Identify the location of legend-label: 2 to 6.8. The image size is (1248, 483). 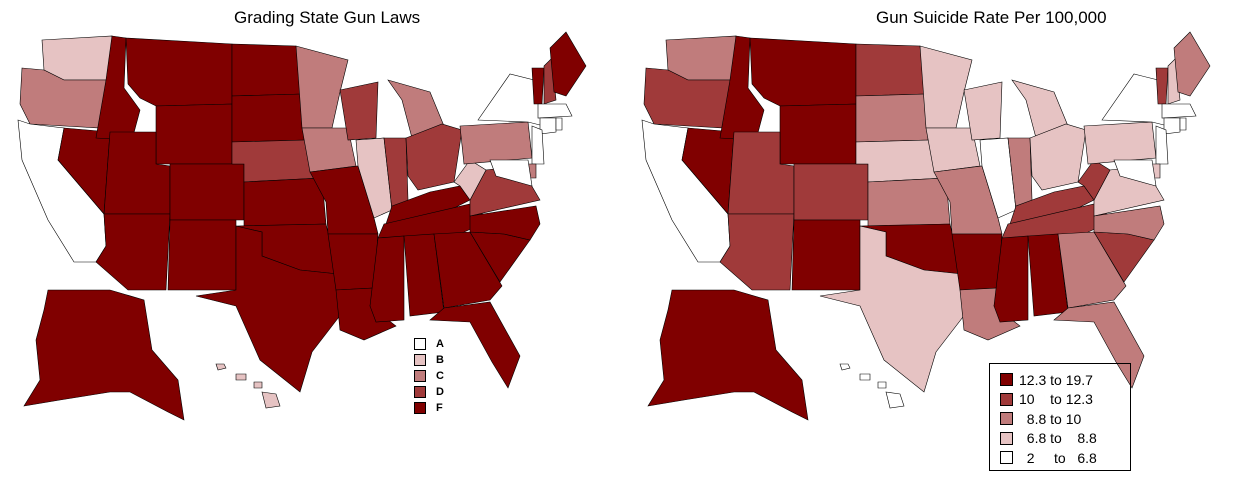
(1058, 457).